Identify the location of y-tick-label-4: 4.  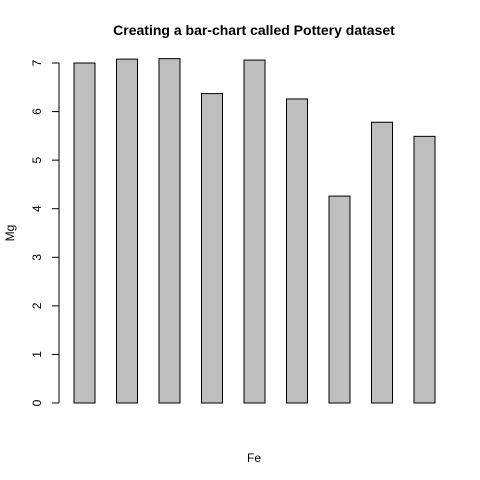
(37, 208).